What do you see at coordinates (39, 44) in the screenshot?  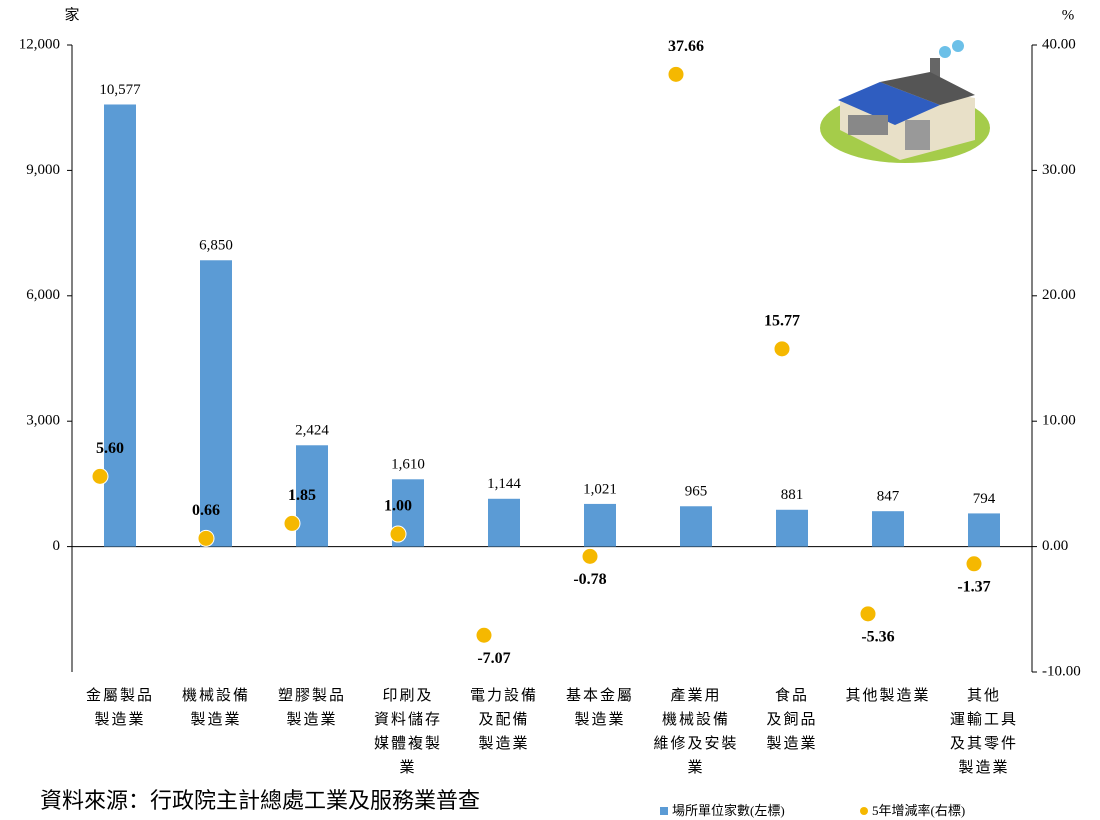 I see `y-tick-label: 12,000` at bounding box center [39, 44].